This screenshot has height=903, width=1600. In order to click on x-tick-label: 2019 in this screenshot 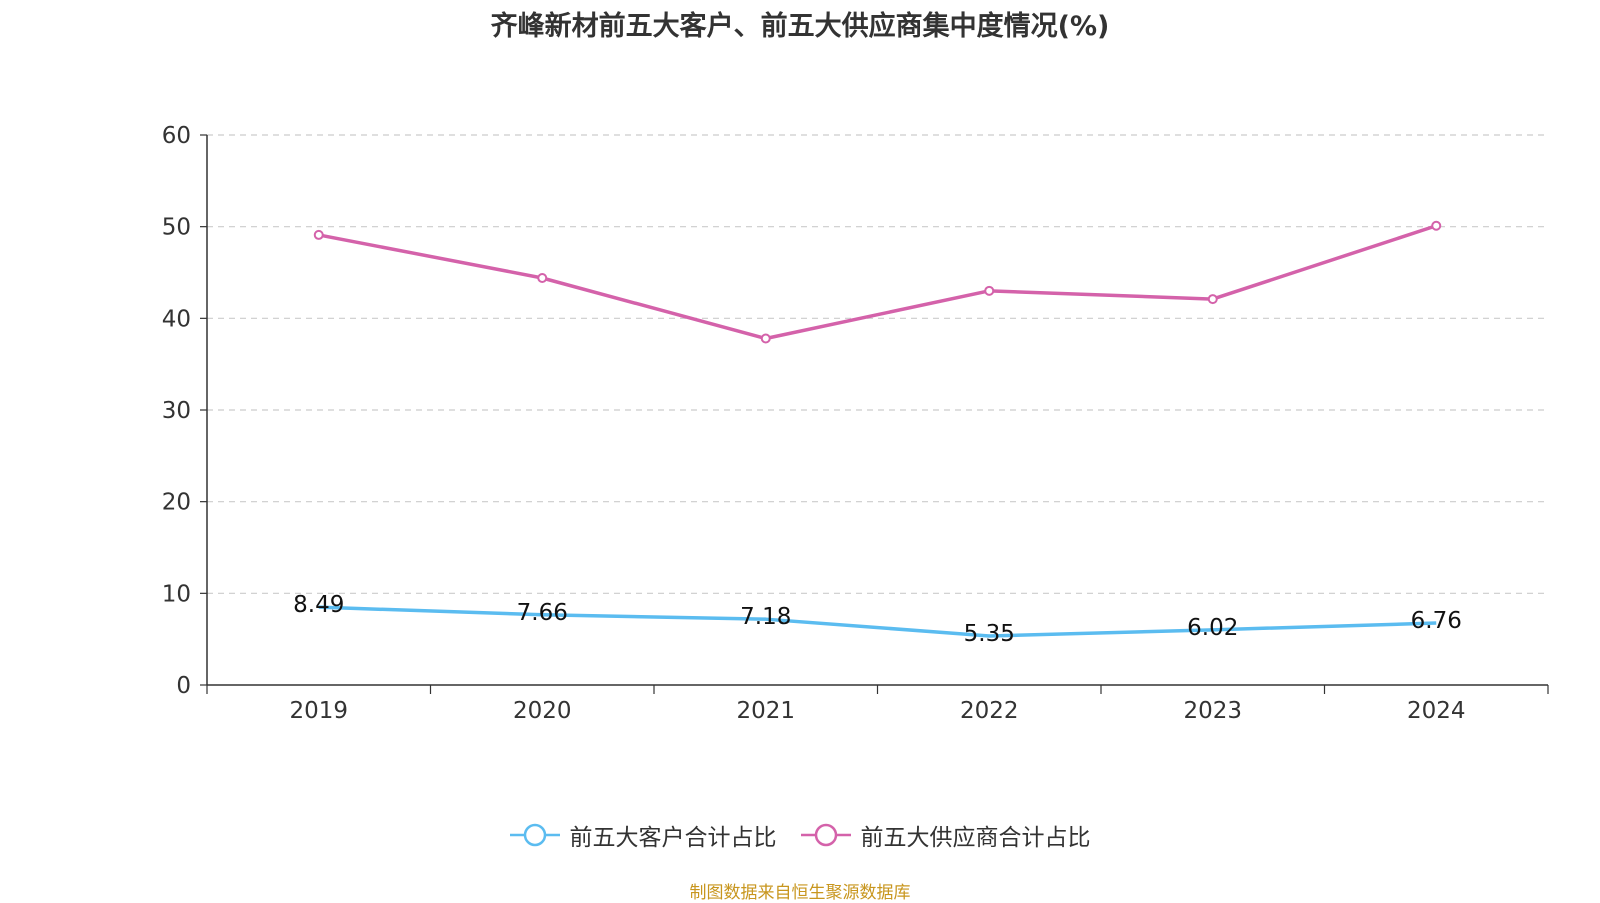, I will do `click(318, 711)`.